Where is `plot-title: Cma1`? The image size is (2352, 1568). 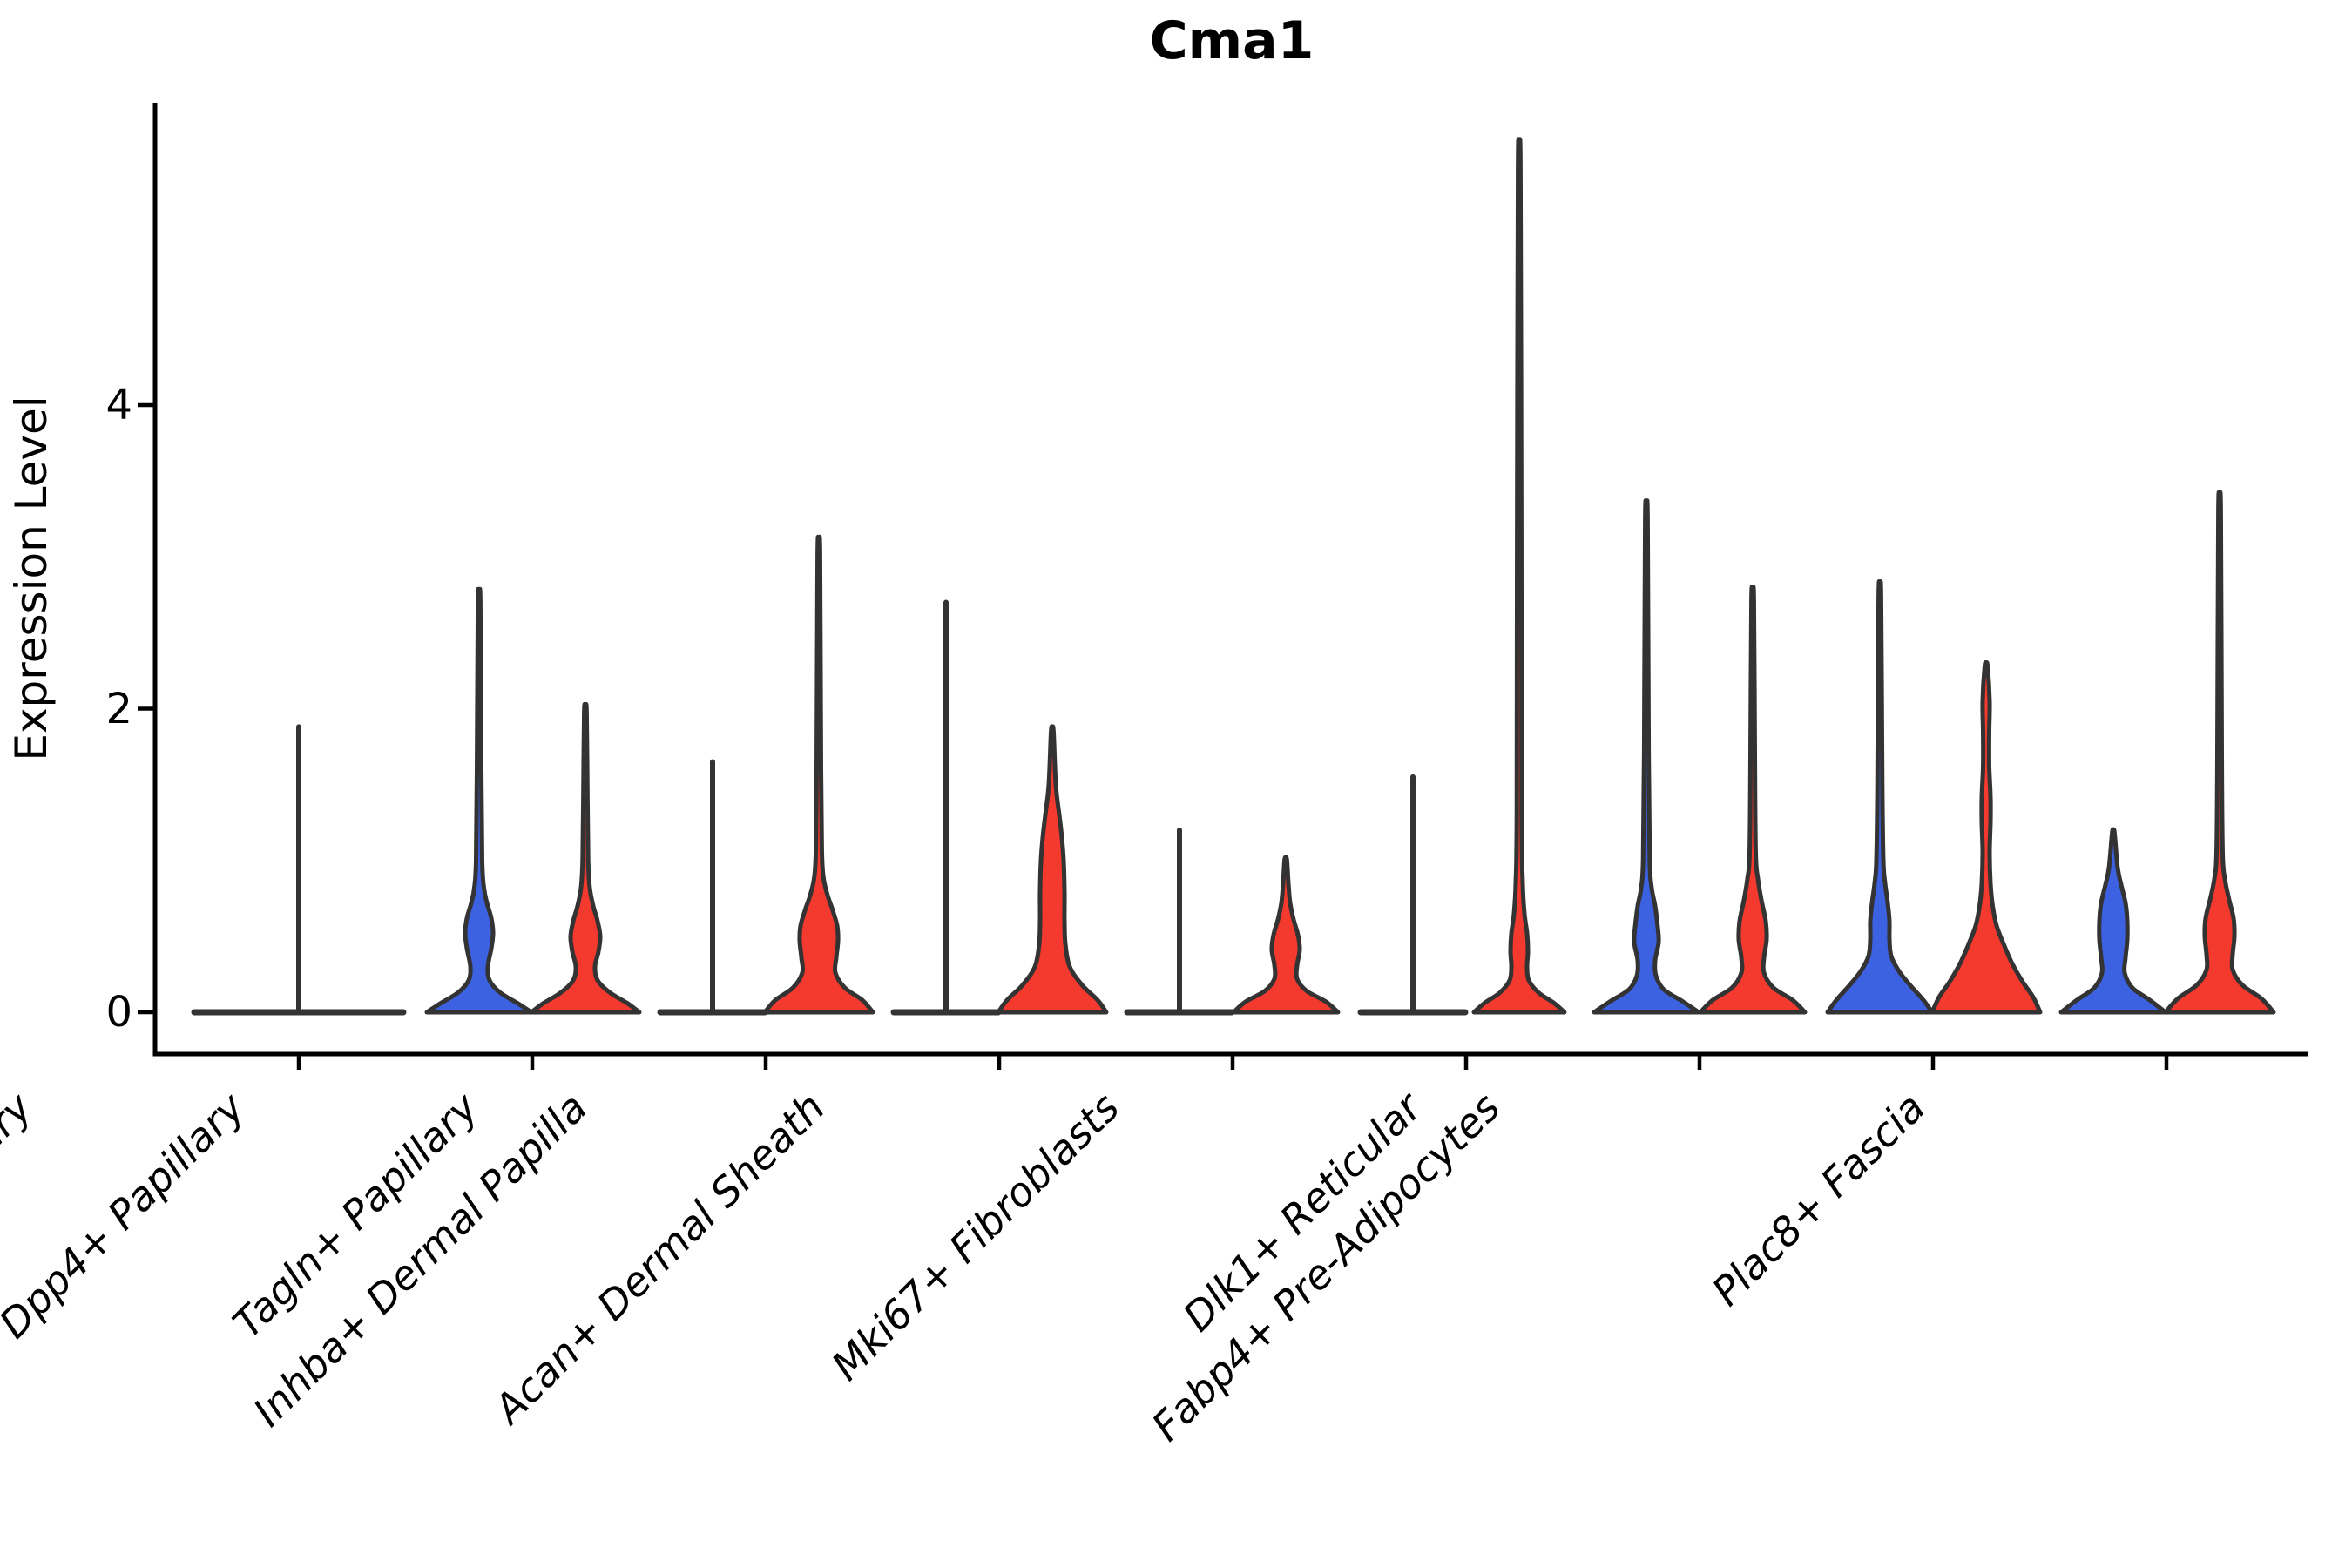 plot-title: Cma1 is located at coordinates (1232, 40).